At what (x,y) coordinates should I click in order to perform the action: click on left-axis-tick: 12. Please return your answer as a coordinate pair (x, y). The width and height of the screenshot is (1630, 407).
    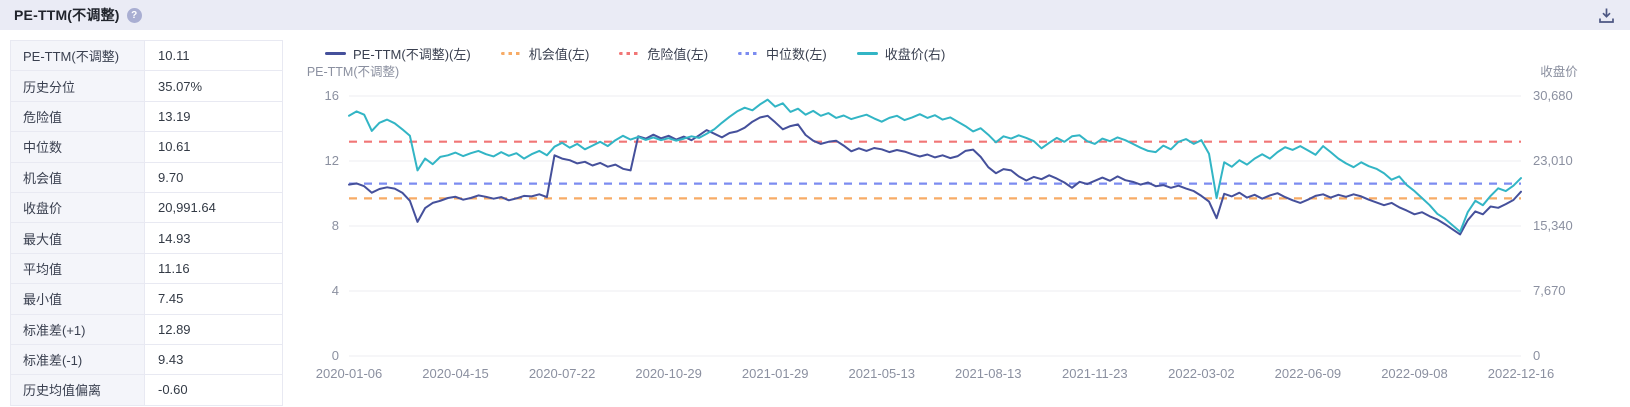
    Looking at the image, I should click on (332, 160).